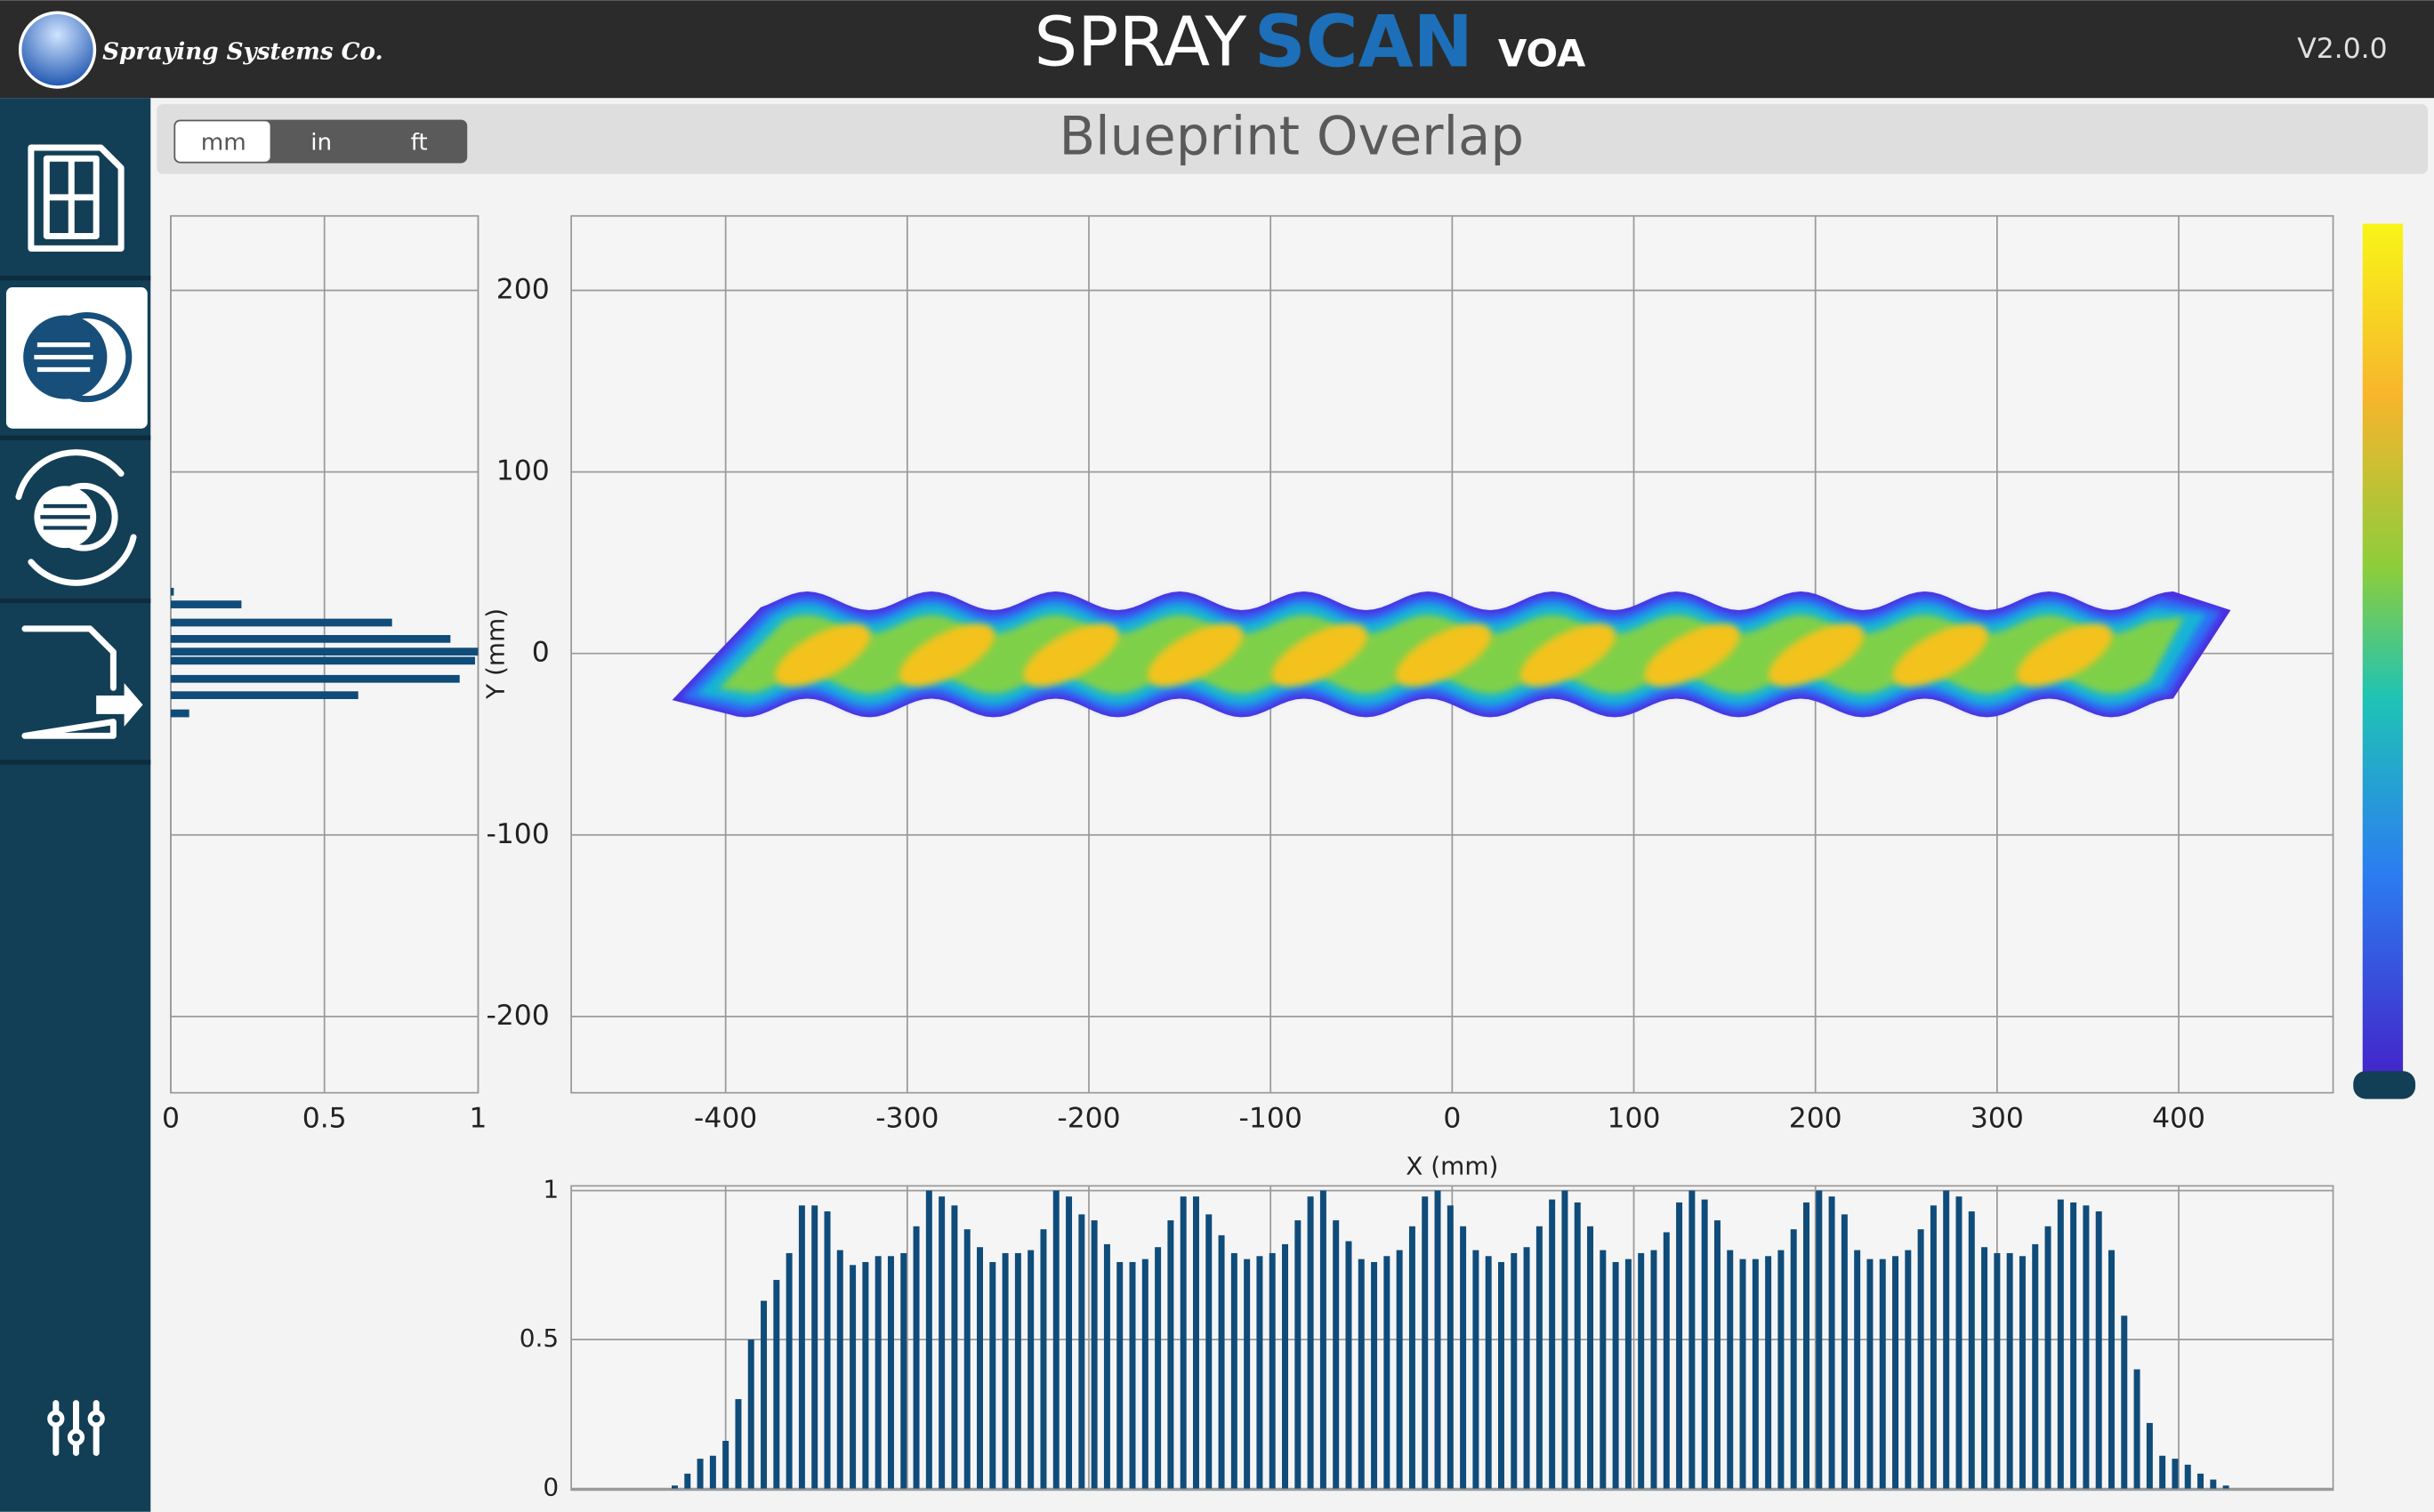  Describe the element at coordinates (1634, 1118) in the screenshot. I see `x-tick-label: 100` at that location.